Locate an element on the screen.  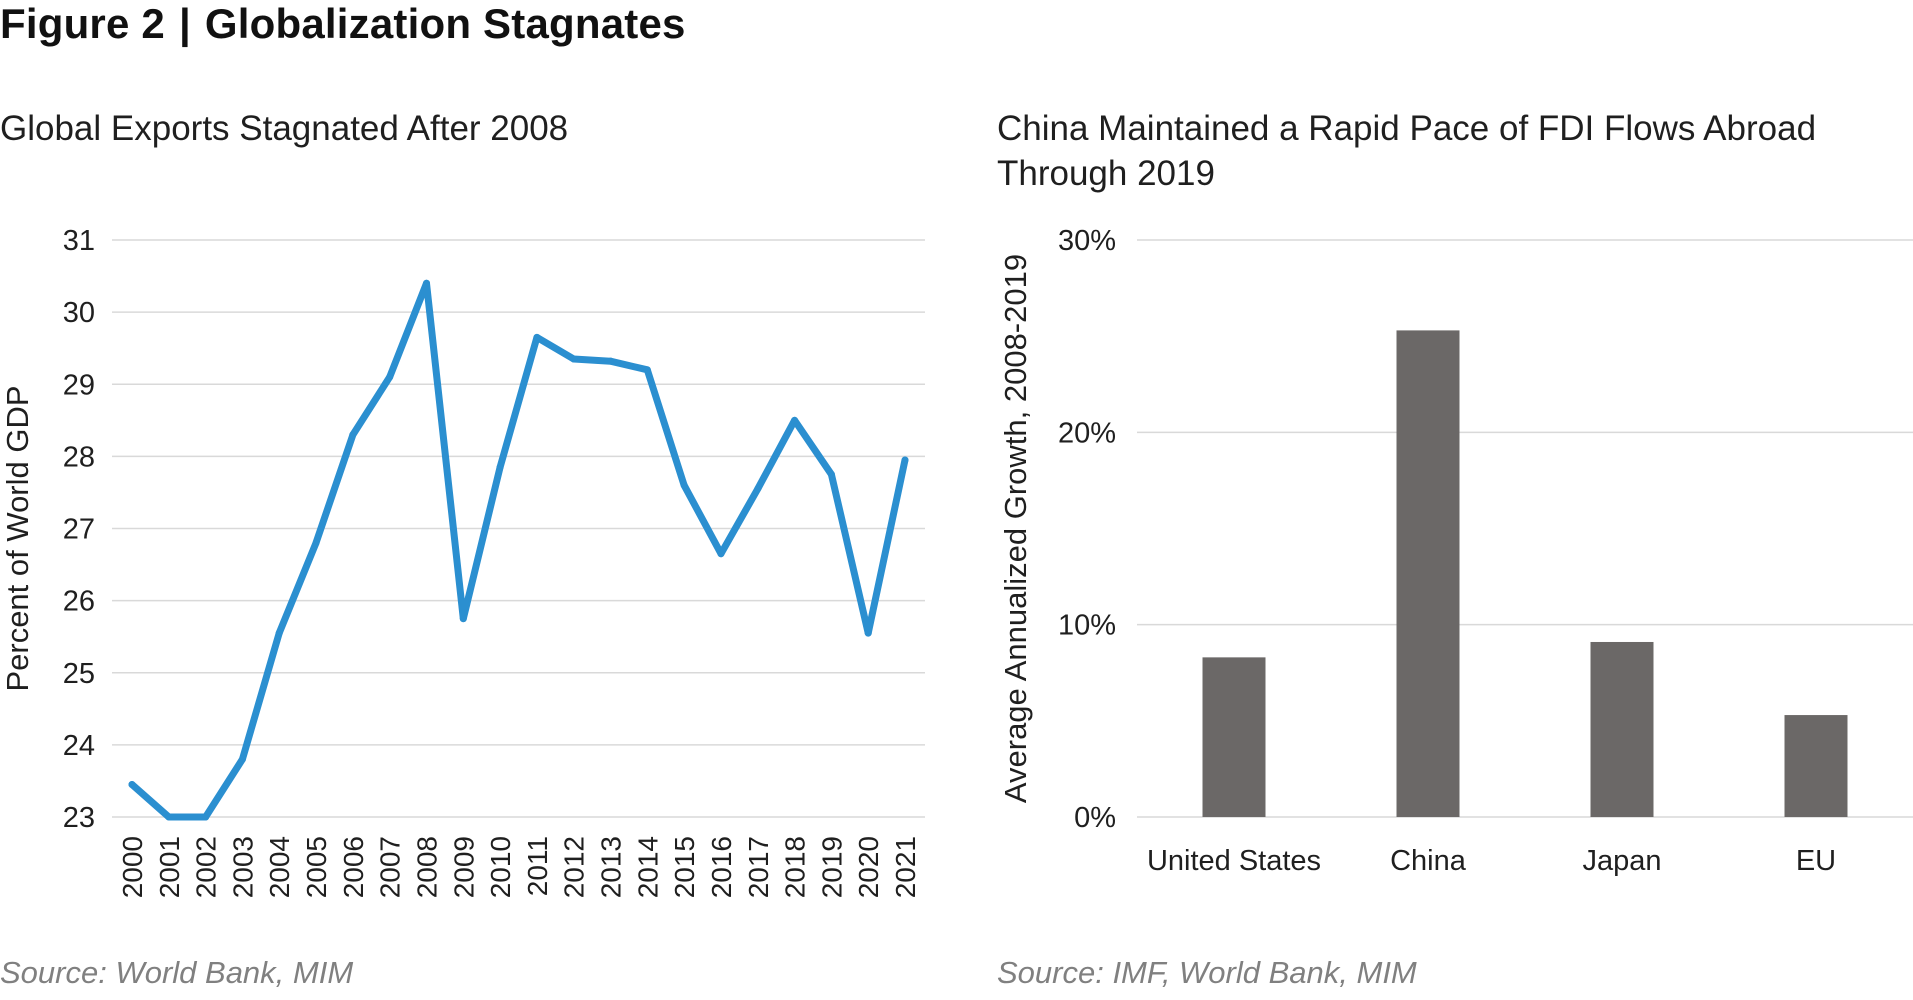
x-tick-label: 2002 is located at coordinates (206, 867).